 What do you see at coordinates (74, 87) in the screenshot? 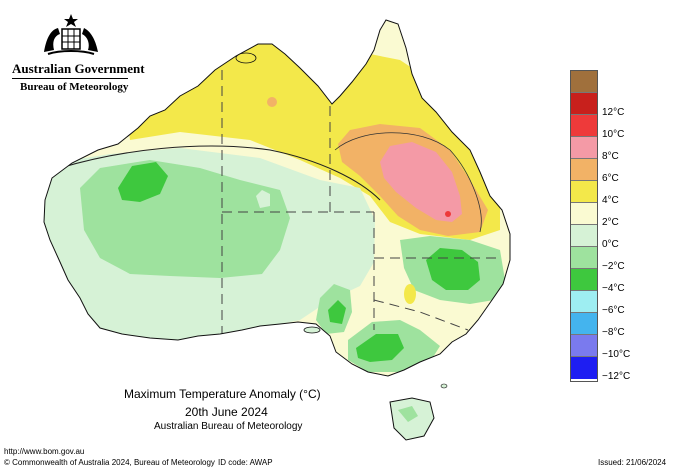
I see `agency-name: Bureau of Meteorology` at bounding box center [74, 87].